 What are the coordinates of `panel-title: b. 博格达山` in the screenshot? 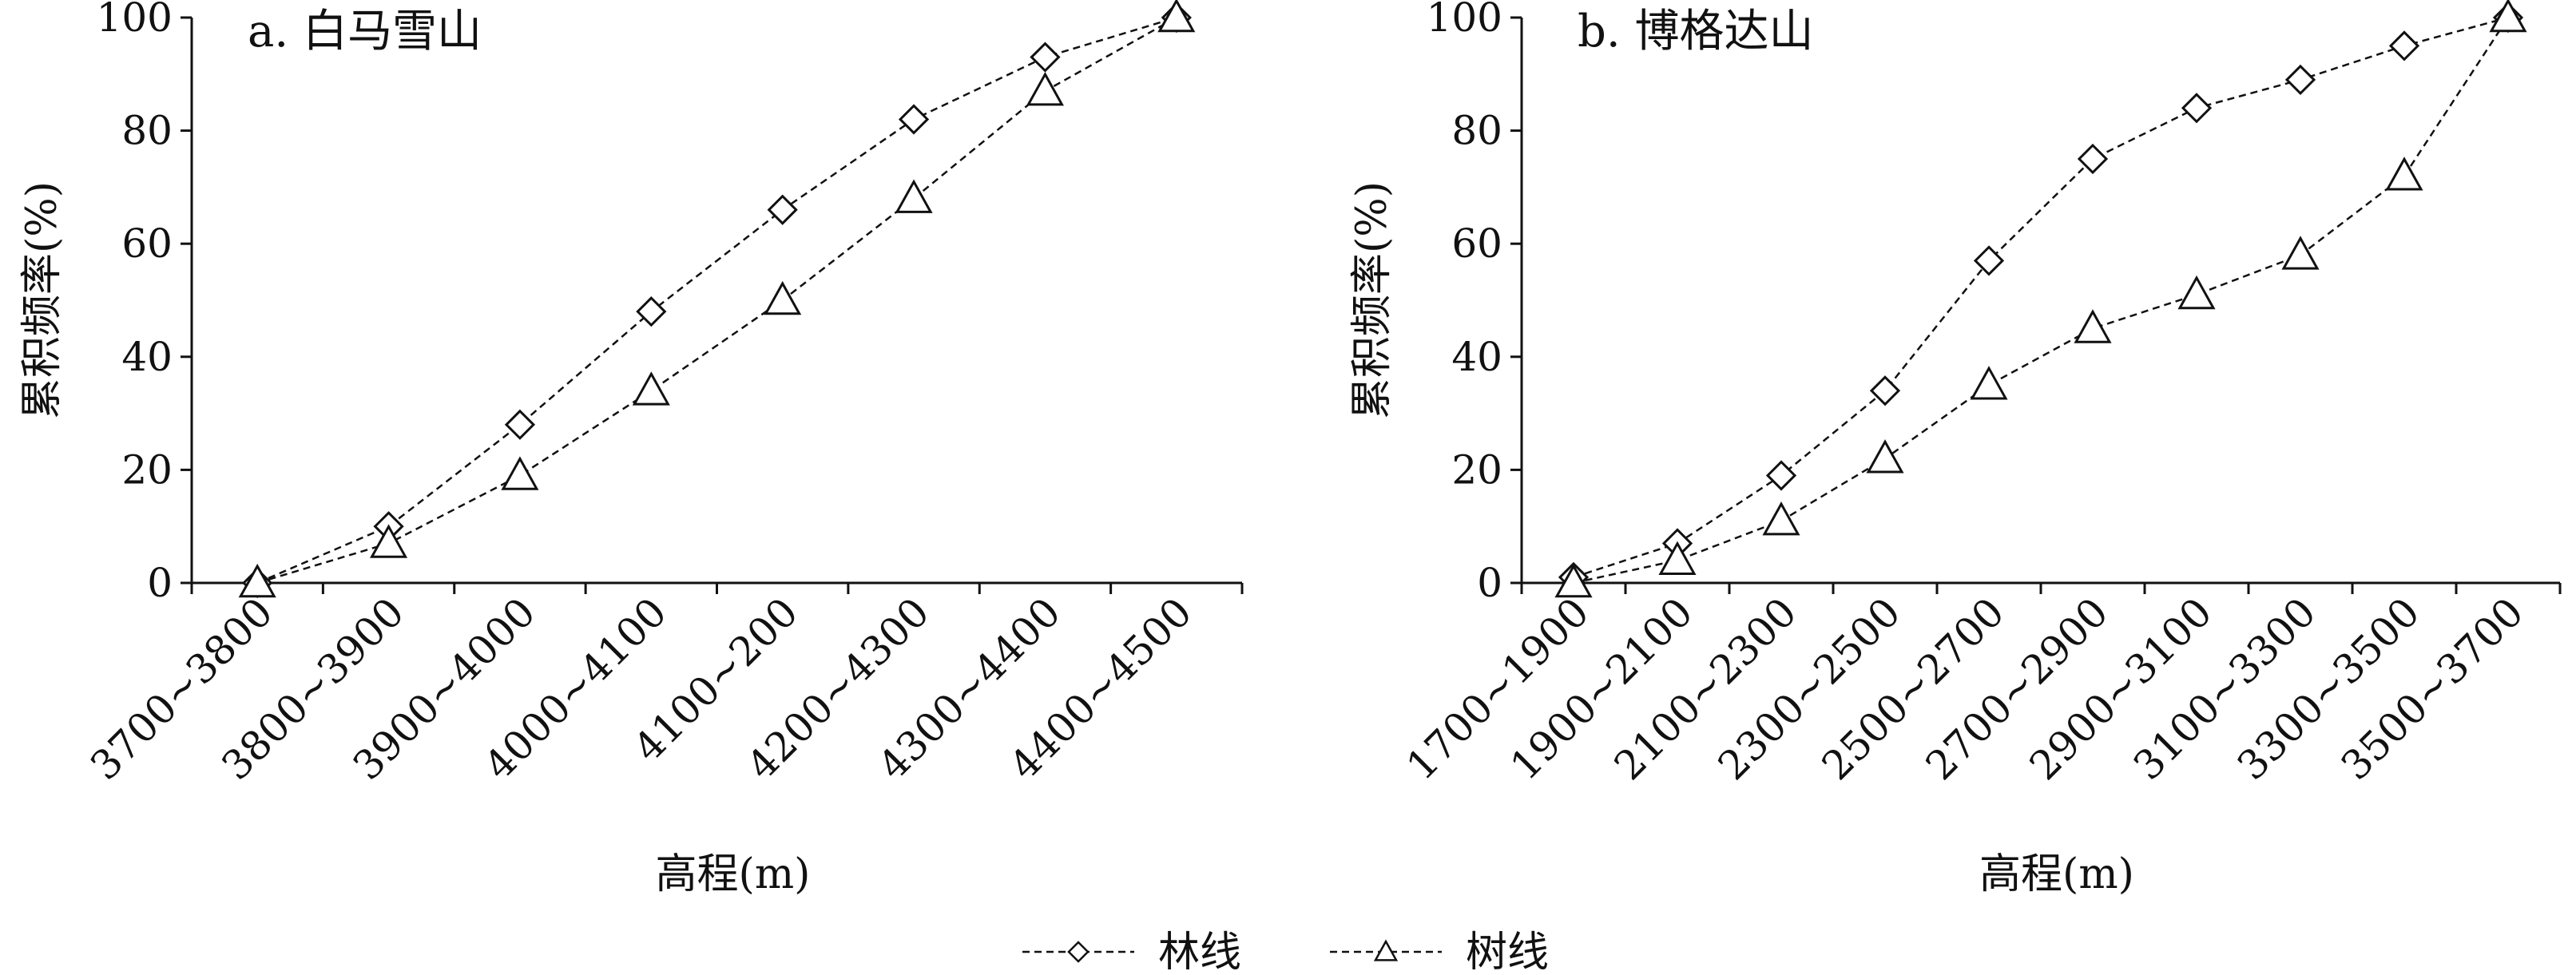 It's located at (1696, 31).